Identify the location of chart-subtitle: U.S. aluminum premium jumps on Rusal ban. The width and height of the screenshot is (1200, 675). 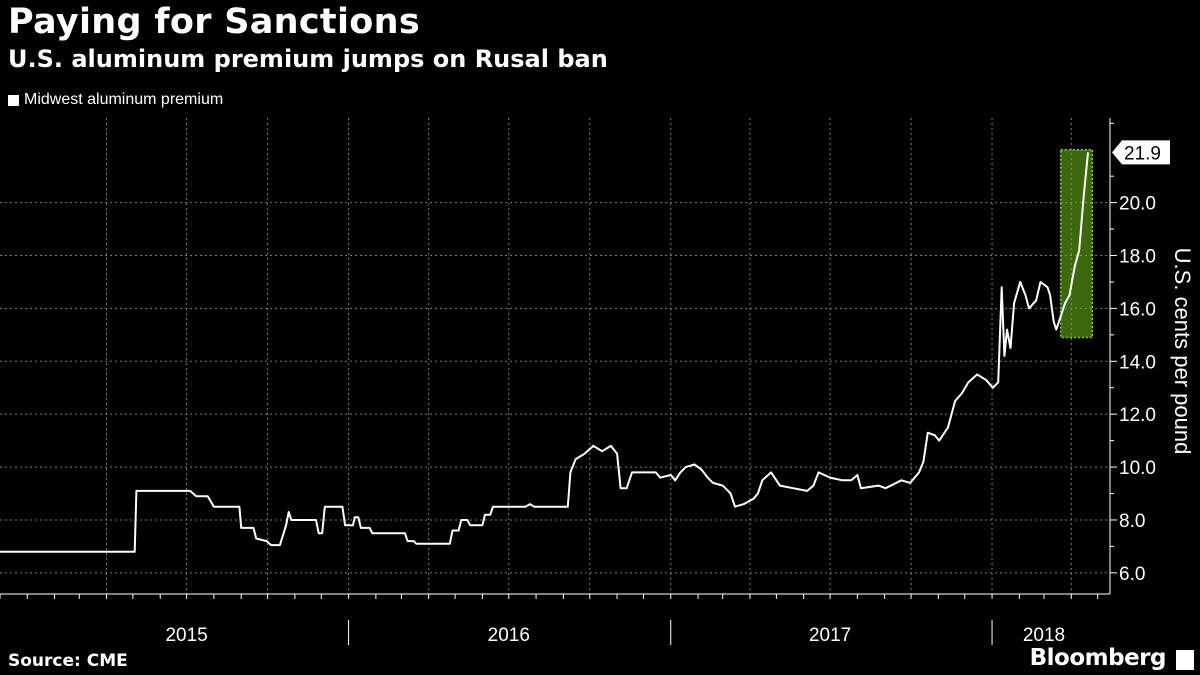
(308, 59).